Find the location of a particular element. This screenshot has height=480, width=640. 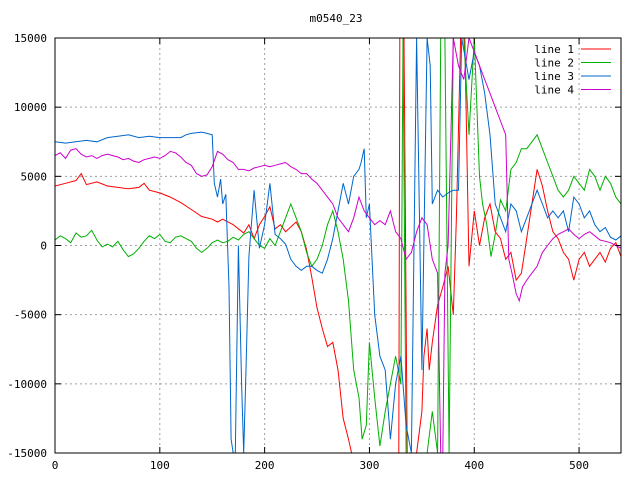

y-tick-label: -10000 is located at coordinates (27, 384).